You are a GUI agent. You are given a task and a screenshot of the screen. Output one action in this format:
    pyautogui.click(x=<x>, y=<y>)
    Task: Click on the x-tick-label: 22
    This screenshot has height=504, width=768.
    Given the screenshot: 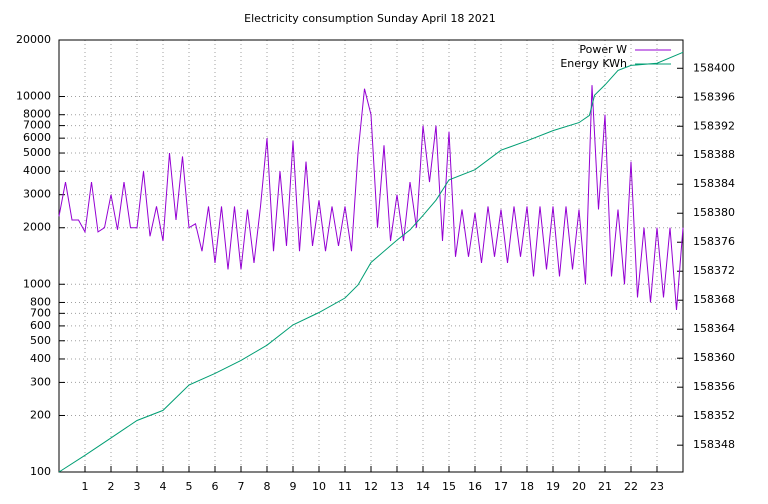 What is the action you would take?
    pyautogui.click(x=631, y=486)
    